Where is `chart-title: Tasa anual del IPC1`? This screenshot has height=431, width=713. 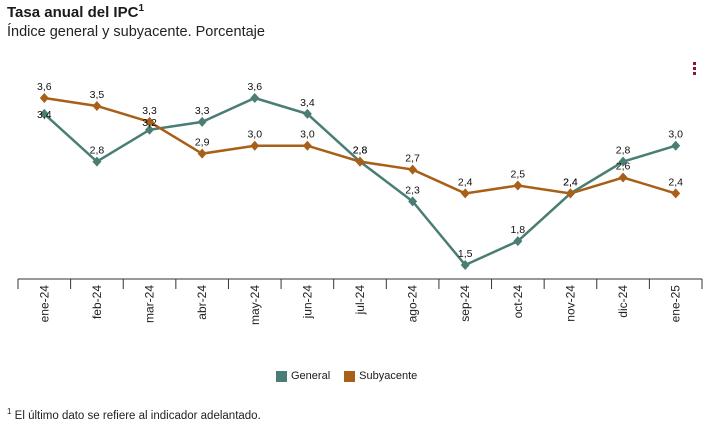
chart-title: Tasa anual del IPC1 is located at coordinates (75, 12).